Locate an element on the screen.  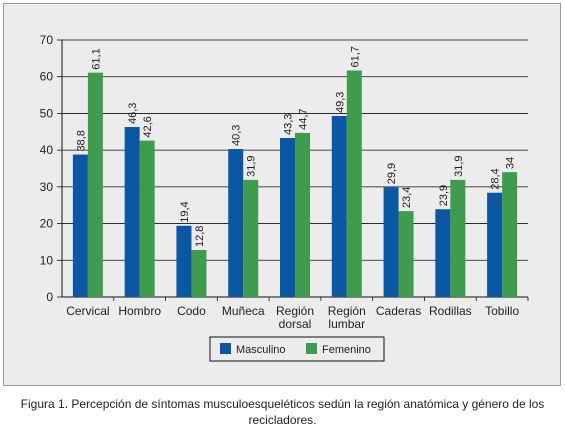
legend-swatch-masculino is located at coordinates (225, 348).